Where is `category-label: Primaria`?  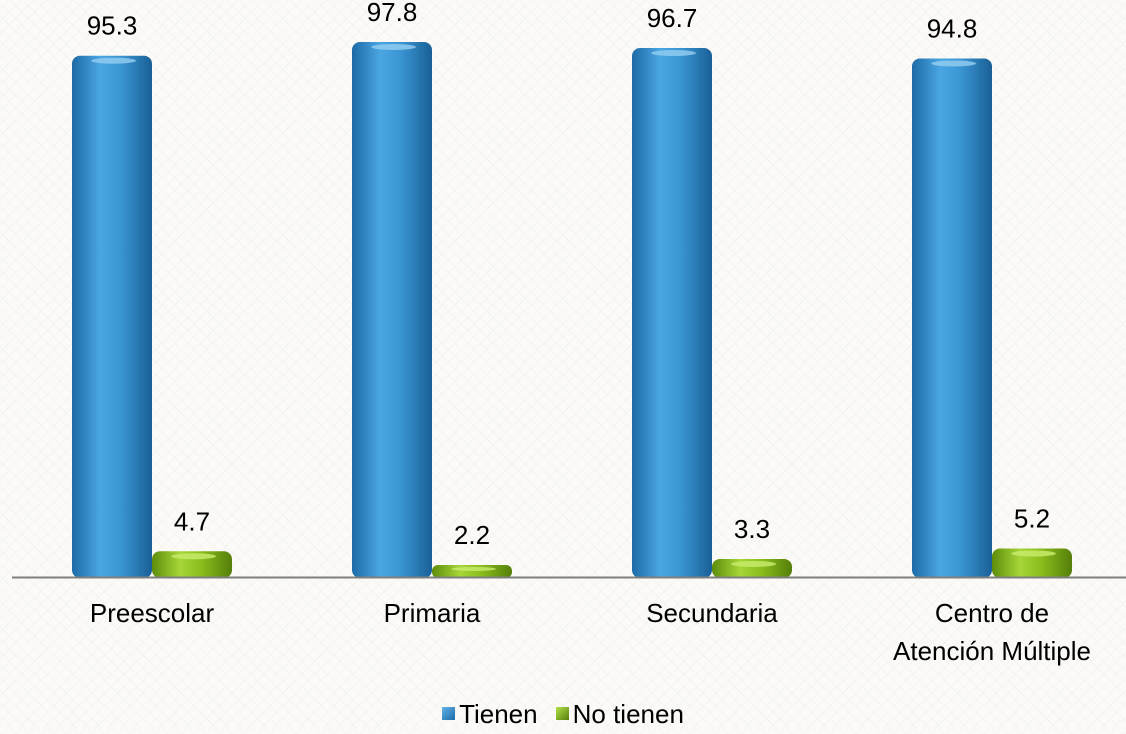
category-label: Primaria is located at coordinates (432, 613).